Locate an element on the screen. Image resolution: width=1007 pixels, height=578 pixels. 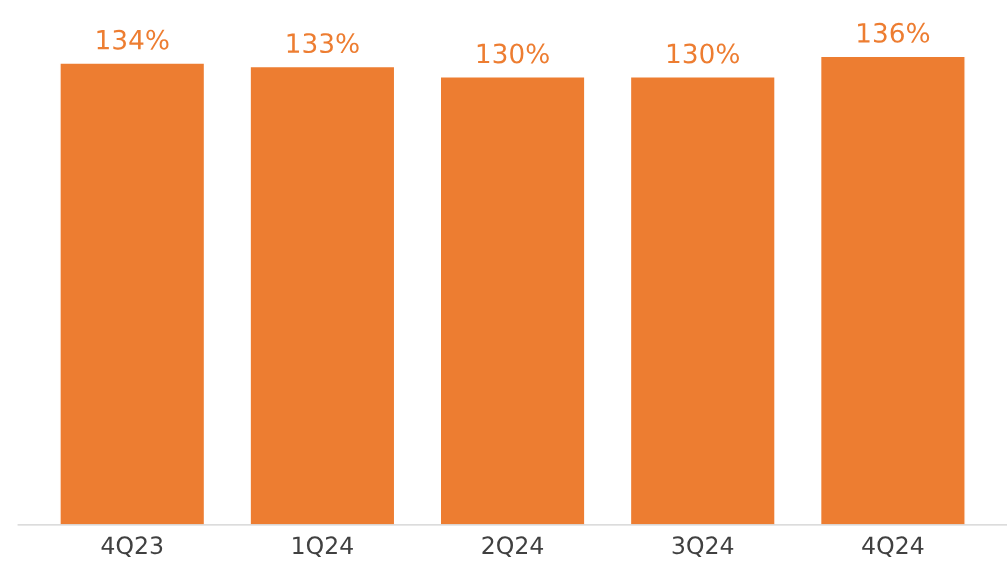
x-tick-label: 4Q23 is located at coordinates (132, 546).